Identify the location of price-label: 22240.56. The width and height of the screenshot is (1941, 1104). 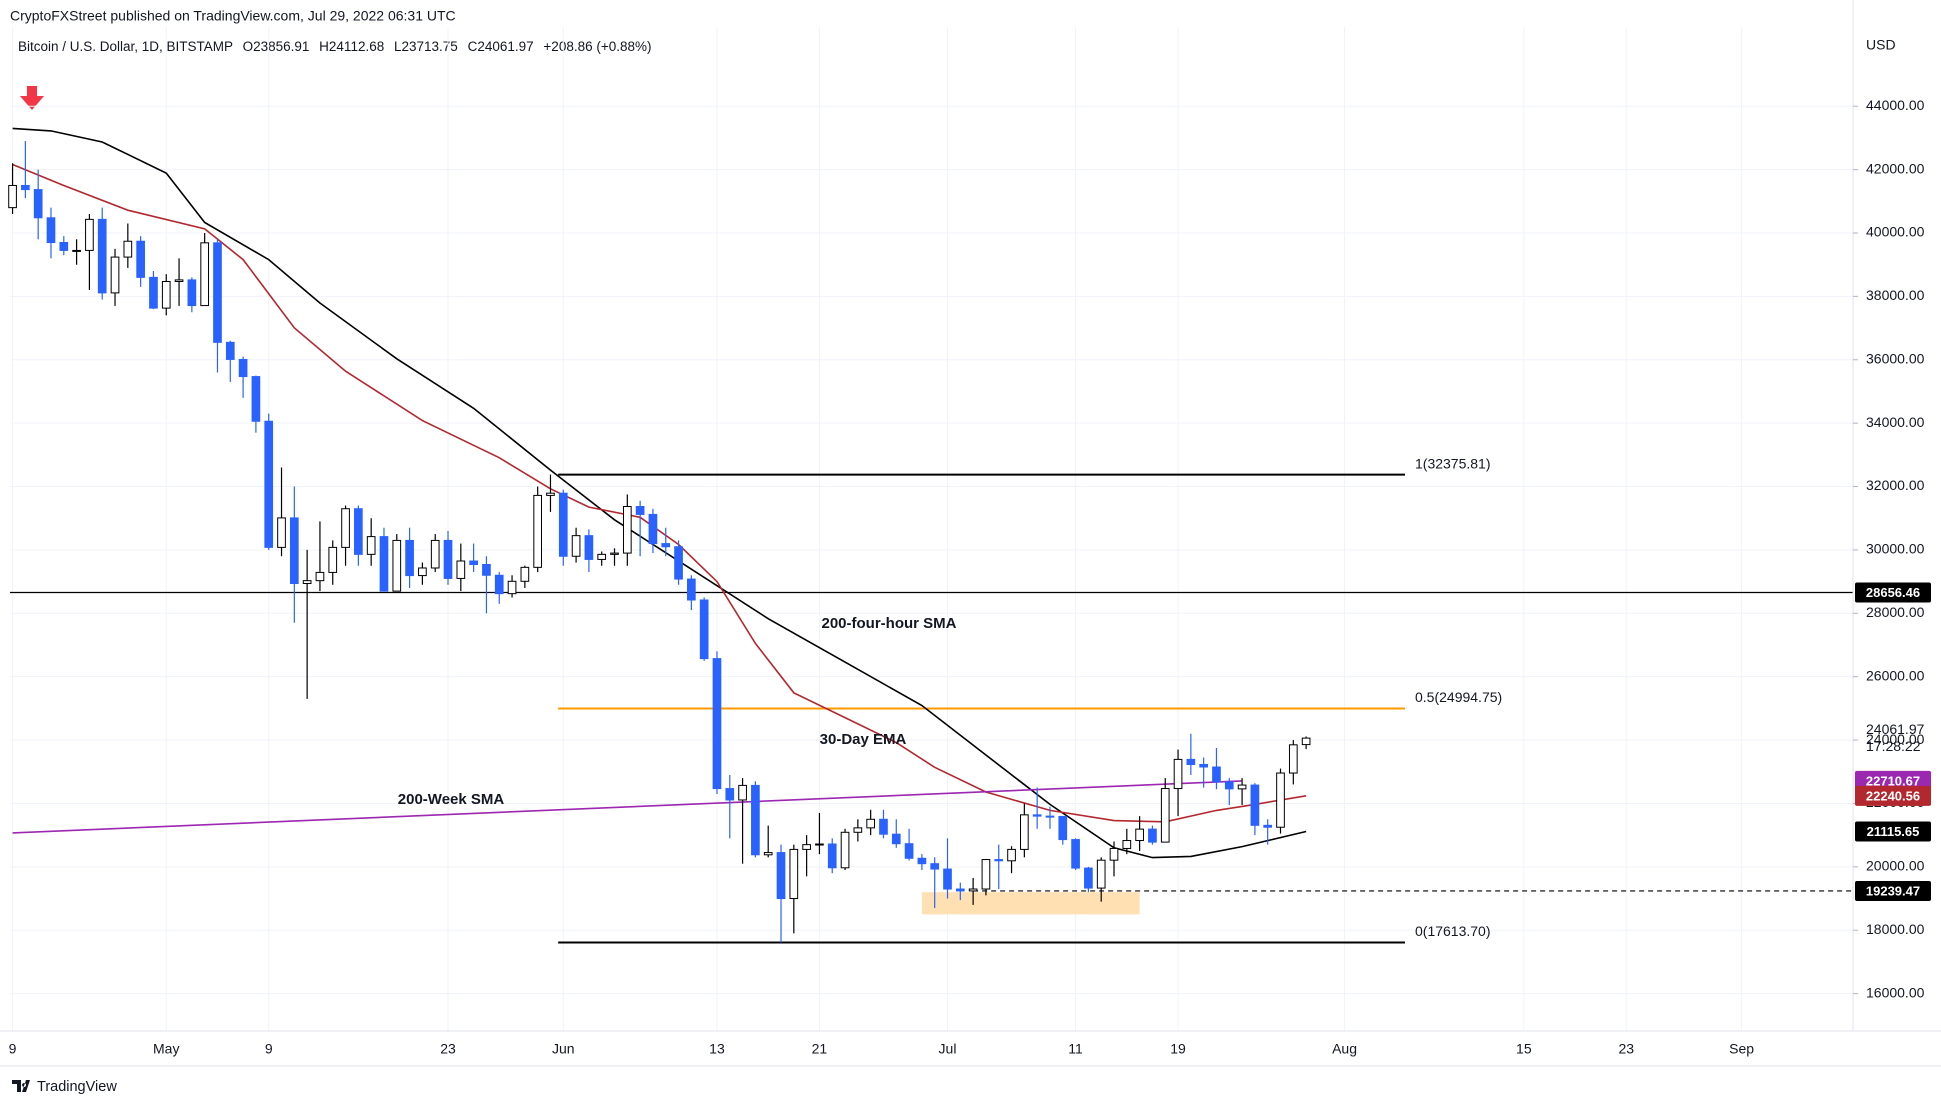
(1893, 795).